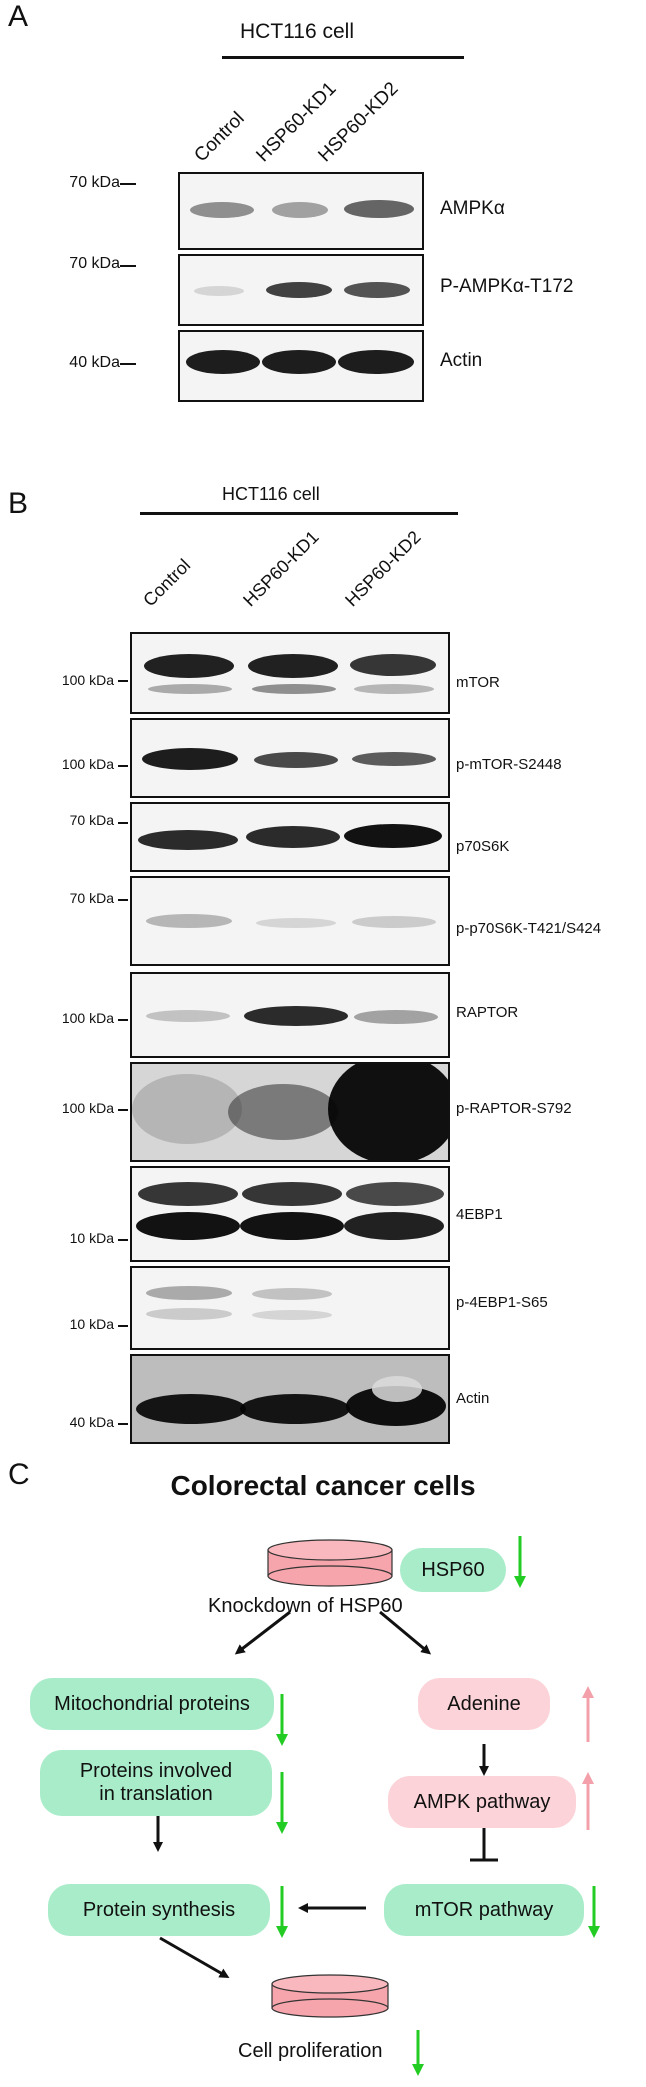 This screenshot has height=2087, width=646. Describe the element at coordinates (484, 1910) in the screenshot. I see `node-mtor-pathway: mTOR pathway` at that location.